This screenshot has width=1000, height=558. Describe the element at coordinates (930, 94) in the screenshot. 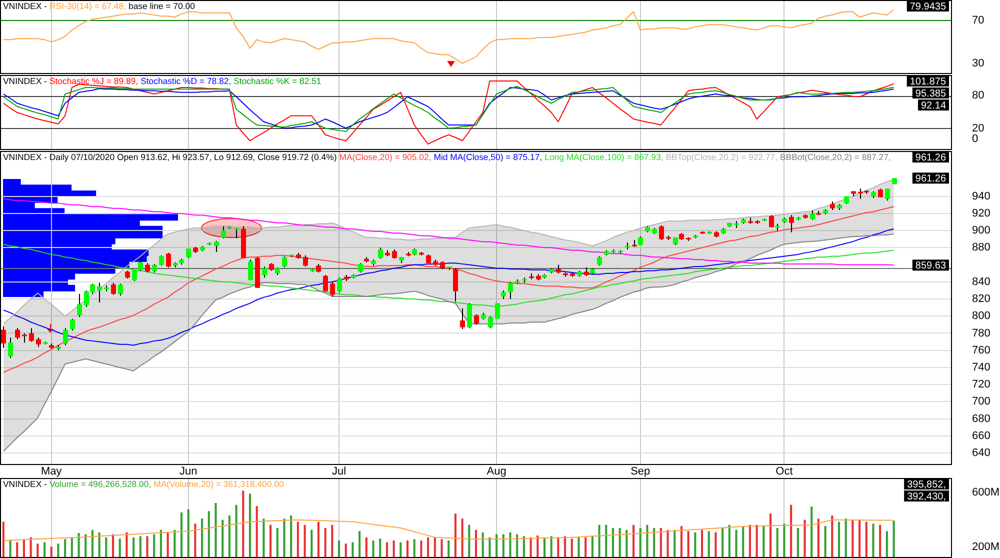

I see `annotation: 95.385` at that location.